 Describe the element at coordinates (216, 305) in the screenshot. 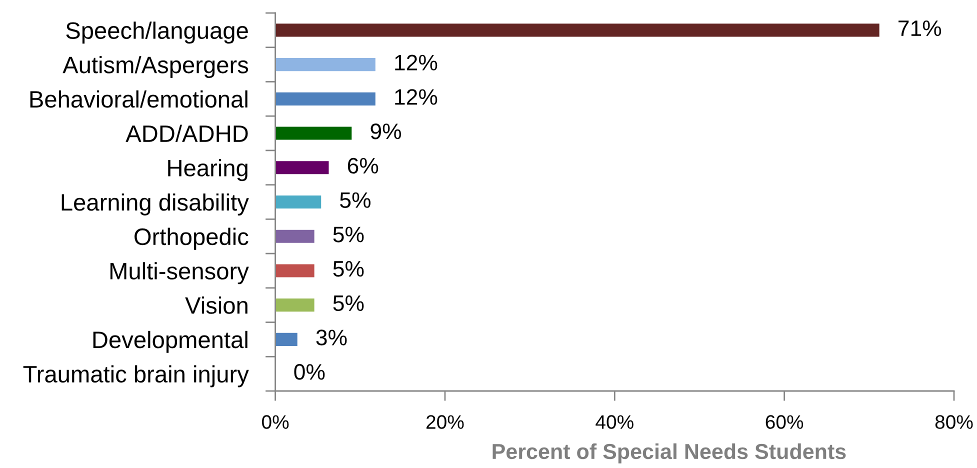

I see `y-tick-label: Vision` at that location.